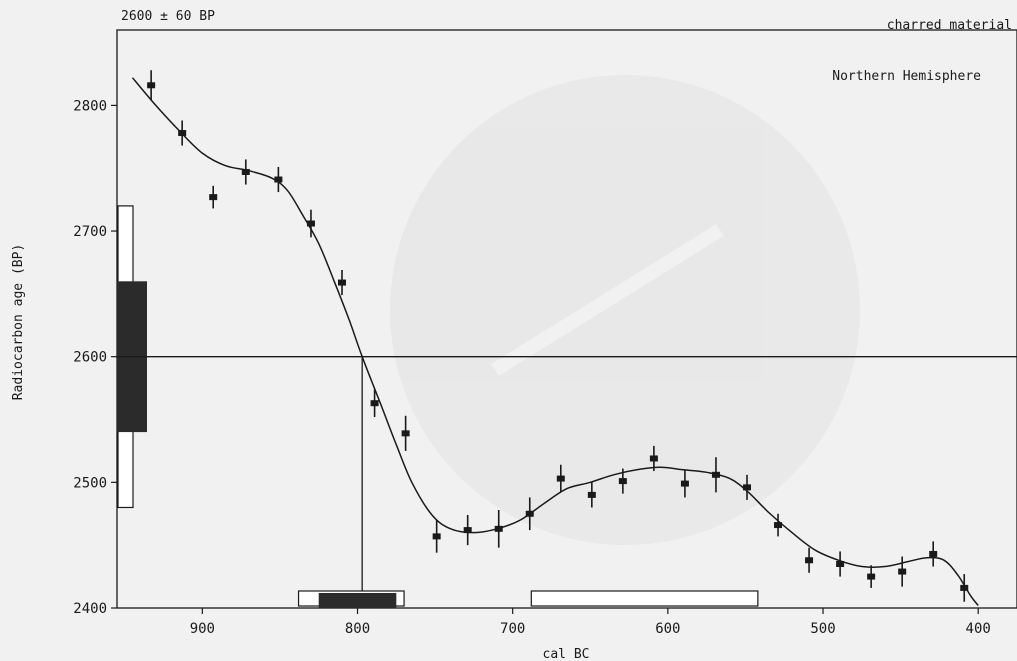  Describe the element at coordinates (978, 629) in the screenshot. I see `x-tick-label: 400` at that location.